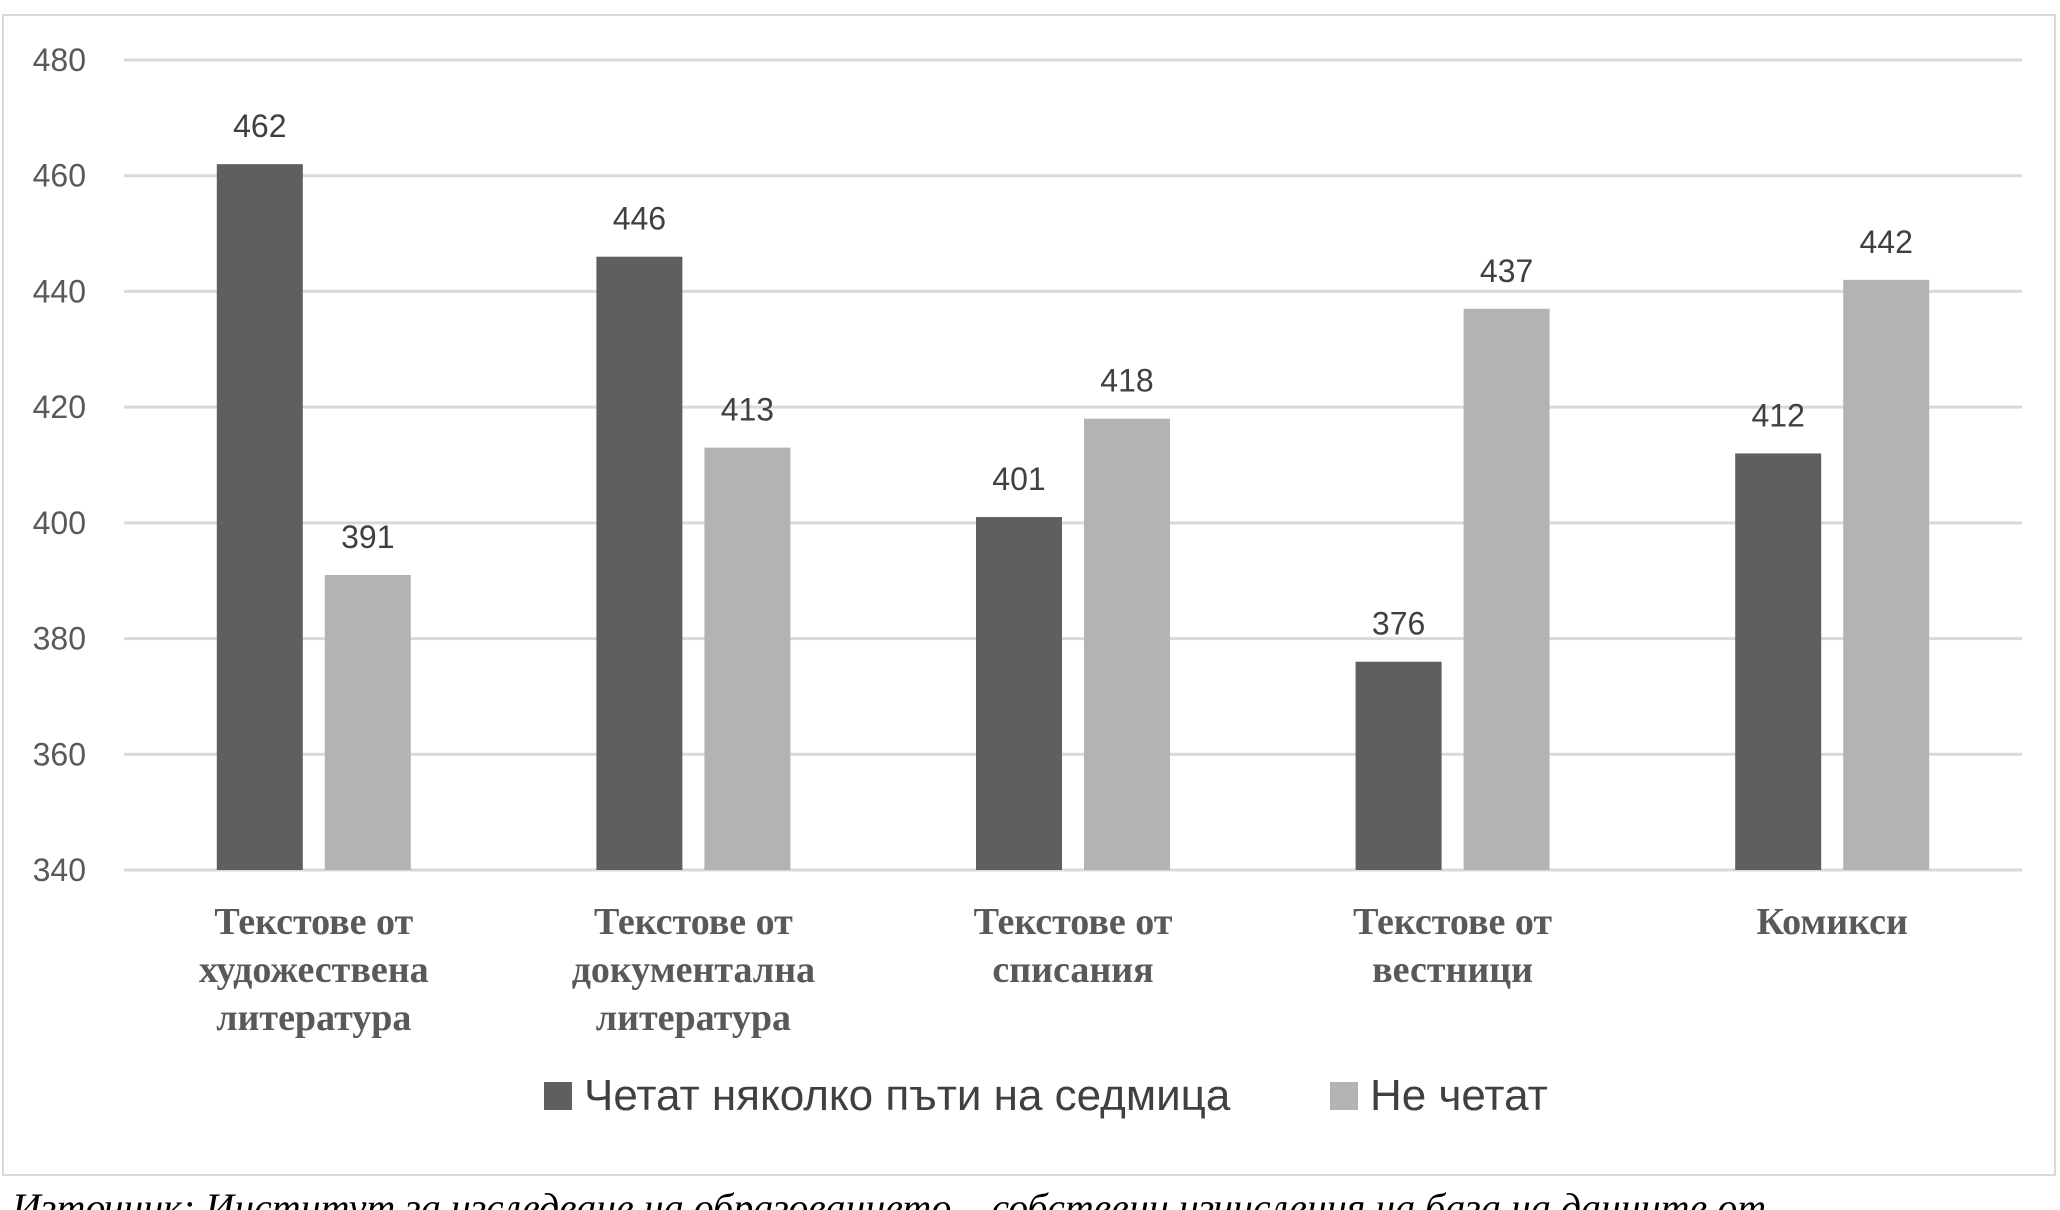  I want to click on y-tick-label: 360, so click(59, 754).